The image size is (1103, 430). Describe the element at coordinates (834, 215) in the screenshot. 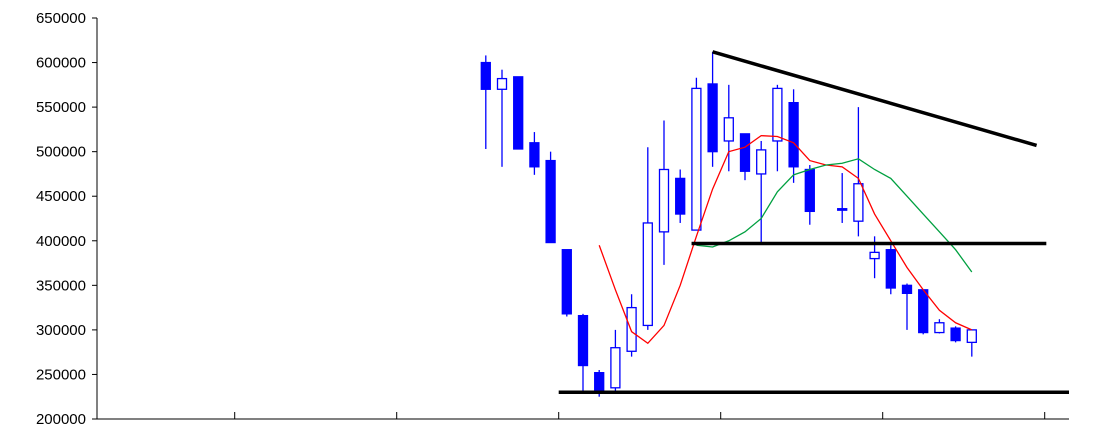

I see `ma-long-line` at that location.